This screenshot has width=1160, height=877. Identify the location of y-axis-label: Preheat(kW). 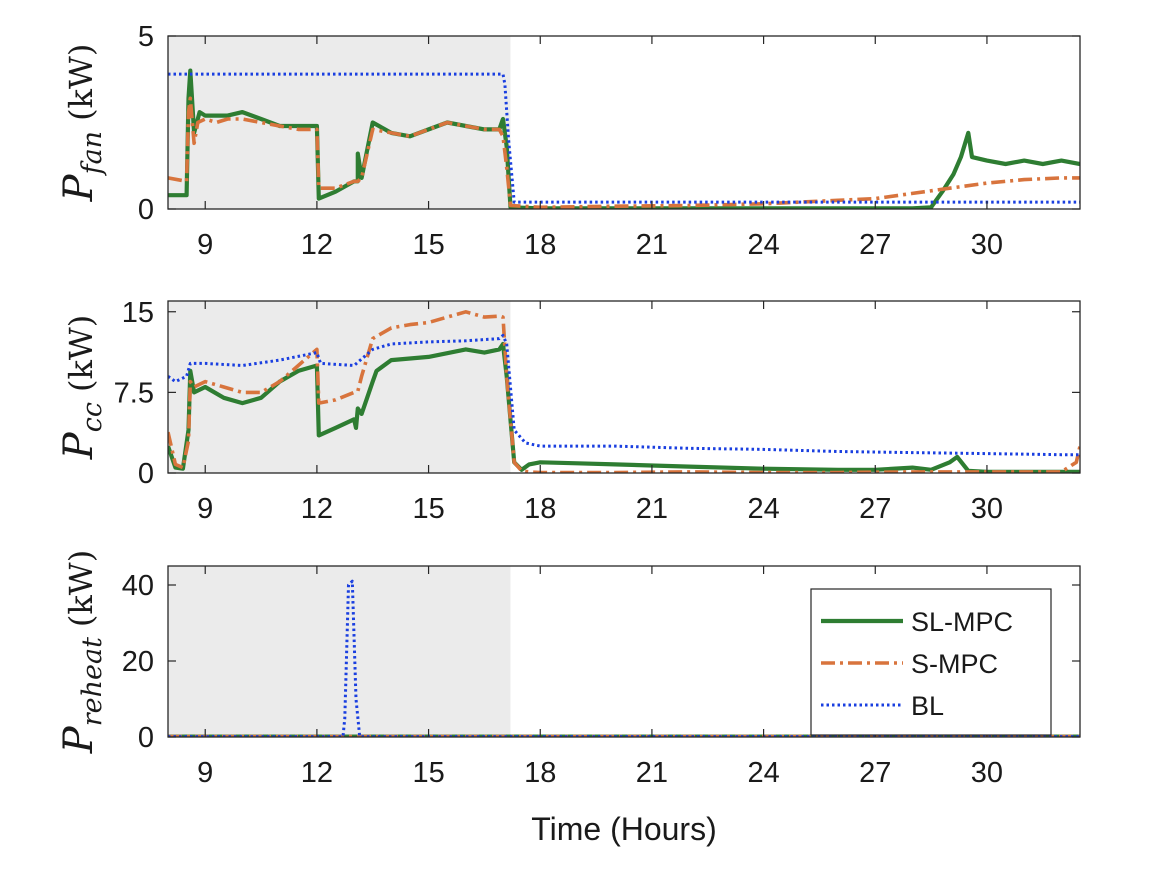
(82, 652).